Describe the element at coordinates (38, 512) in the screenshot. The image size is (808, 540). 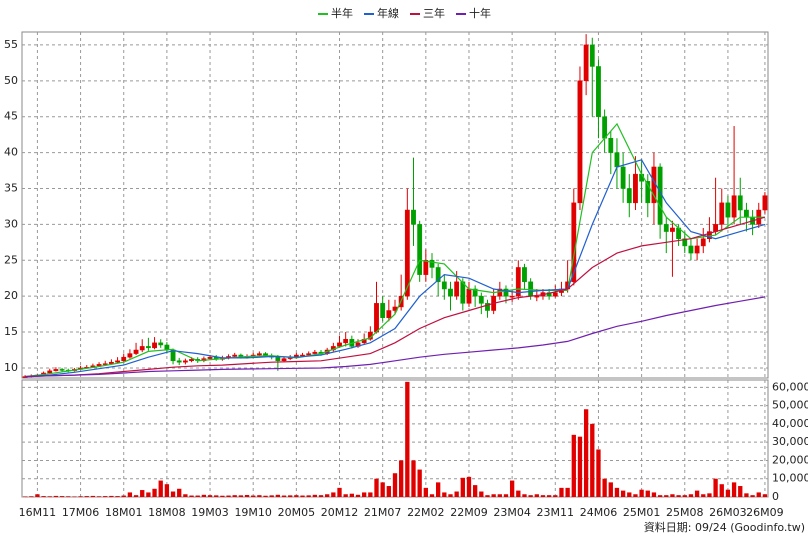
I see `x-tick-label: 16M11` at that location.